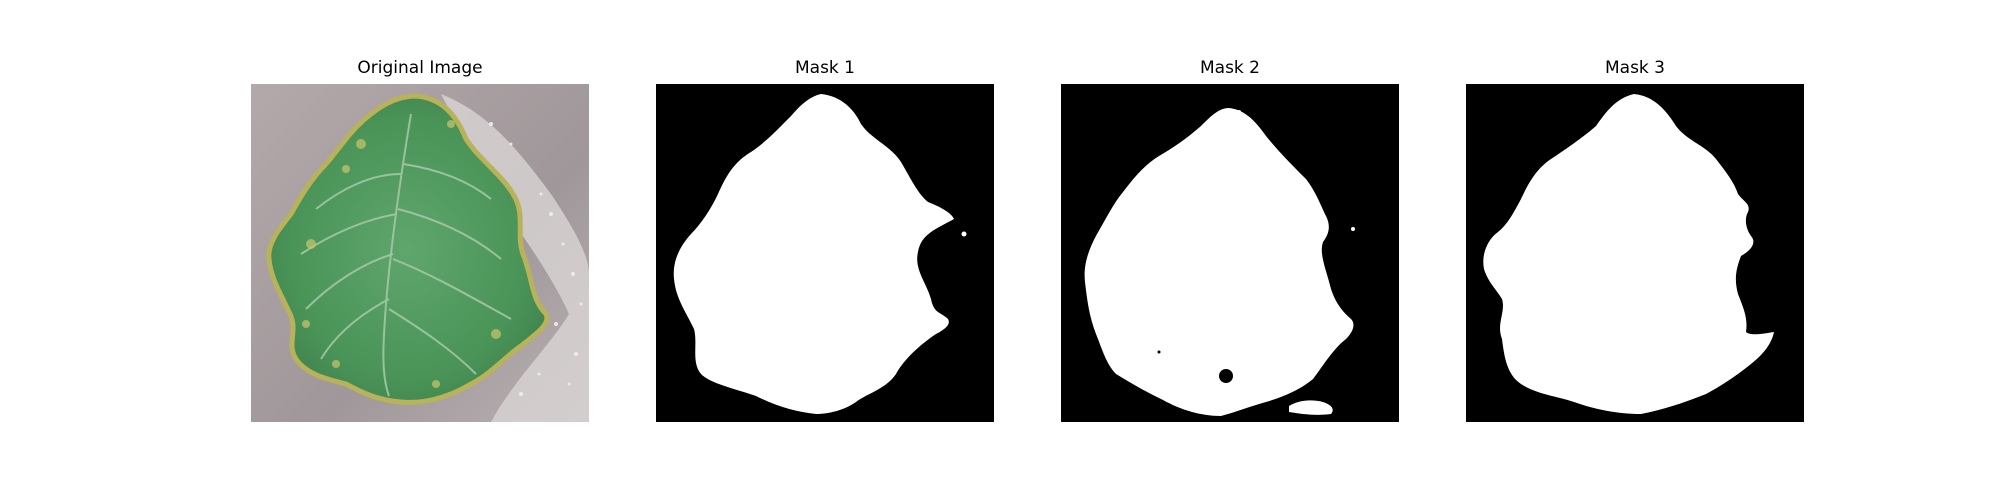 This screenshot has width=2000, height=500. I want to click on leaf-photo, so click(420, 253).